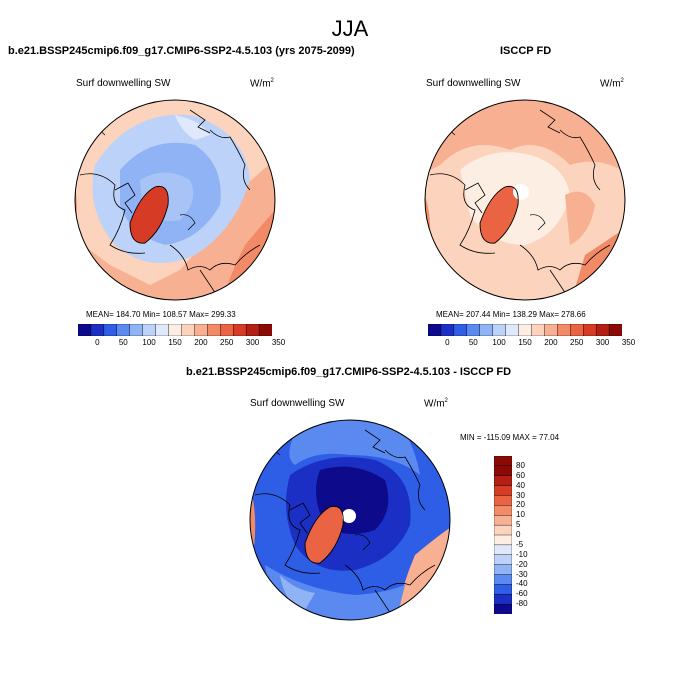  Describe the element at coordinates (522, 564) in the screenshot. I see `colorbar-tick-label: -20` at that location.